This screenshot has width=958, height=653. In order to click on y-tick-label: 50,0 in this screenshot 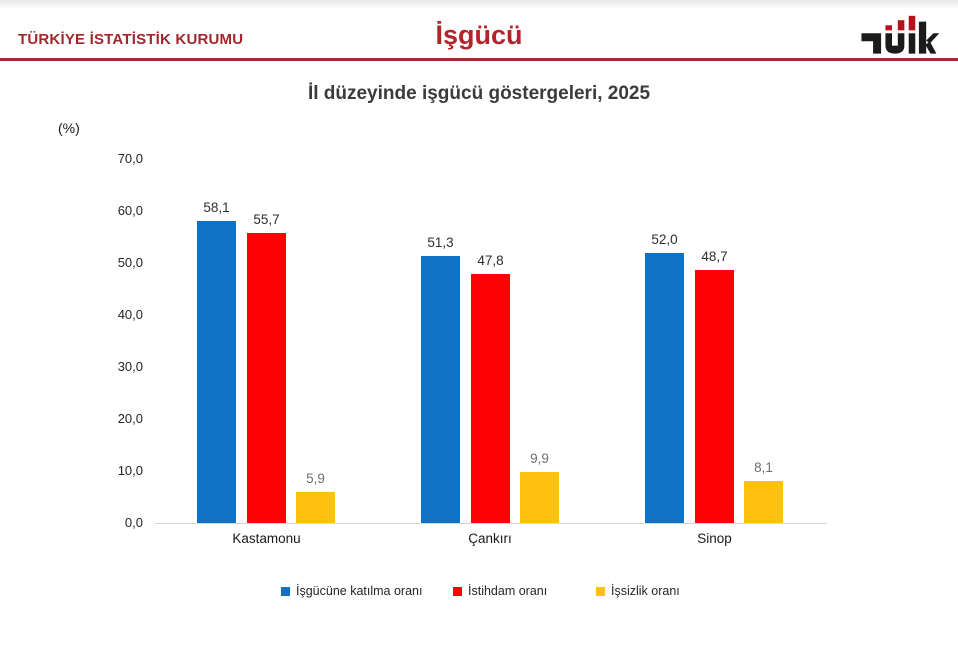, I will do `click(130, 262)`.